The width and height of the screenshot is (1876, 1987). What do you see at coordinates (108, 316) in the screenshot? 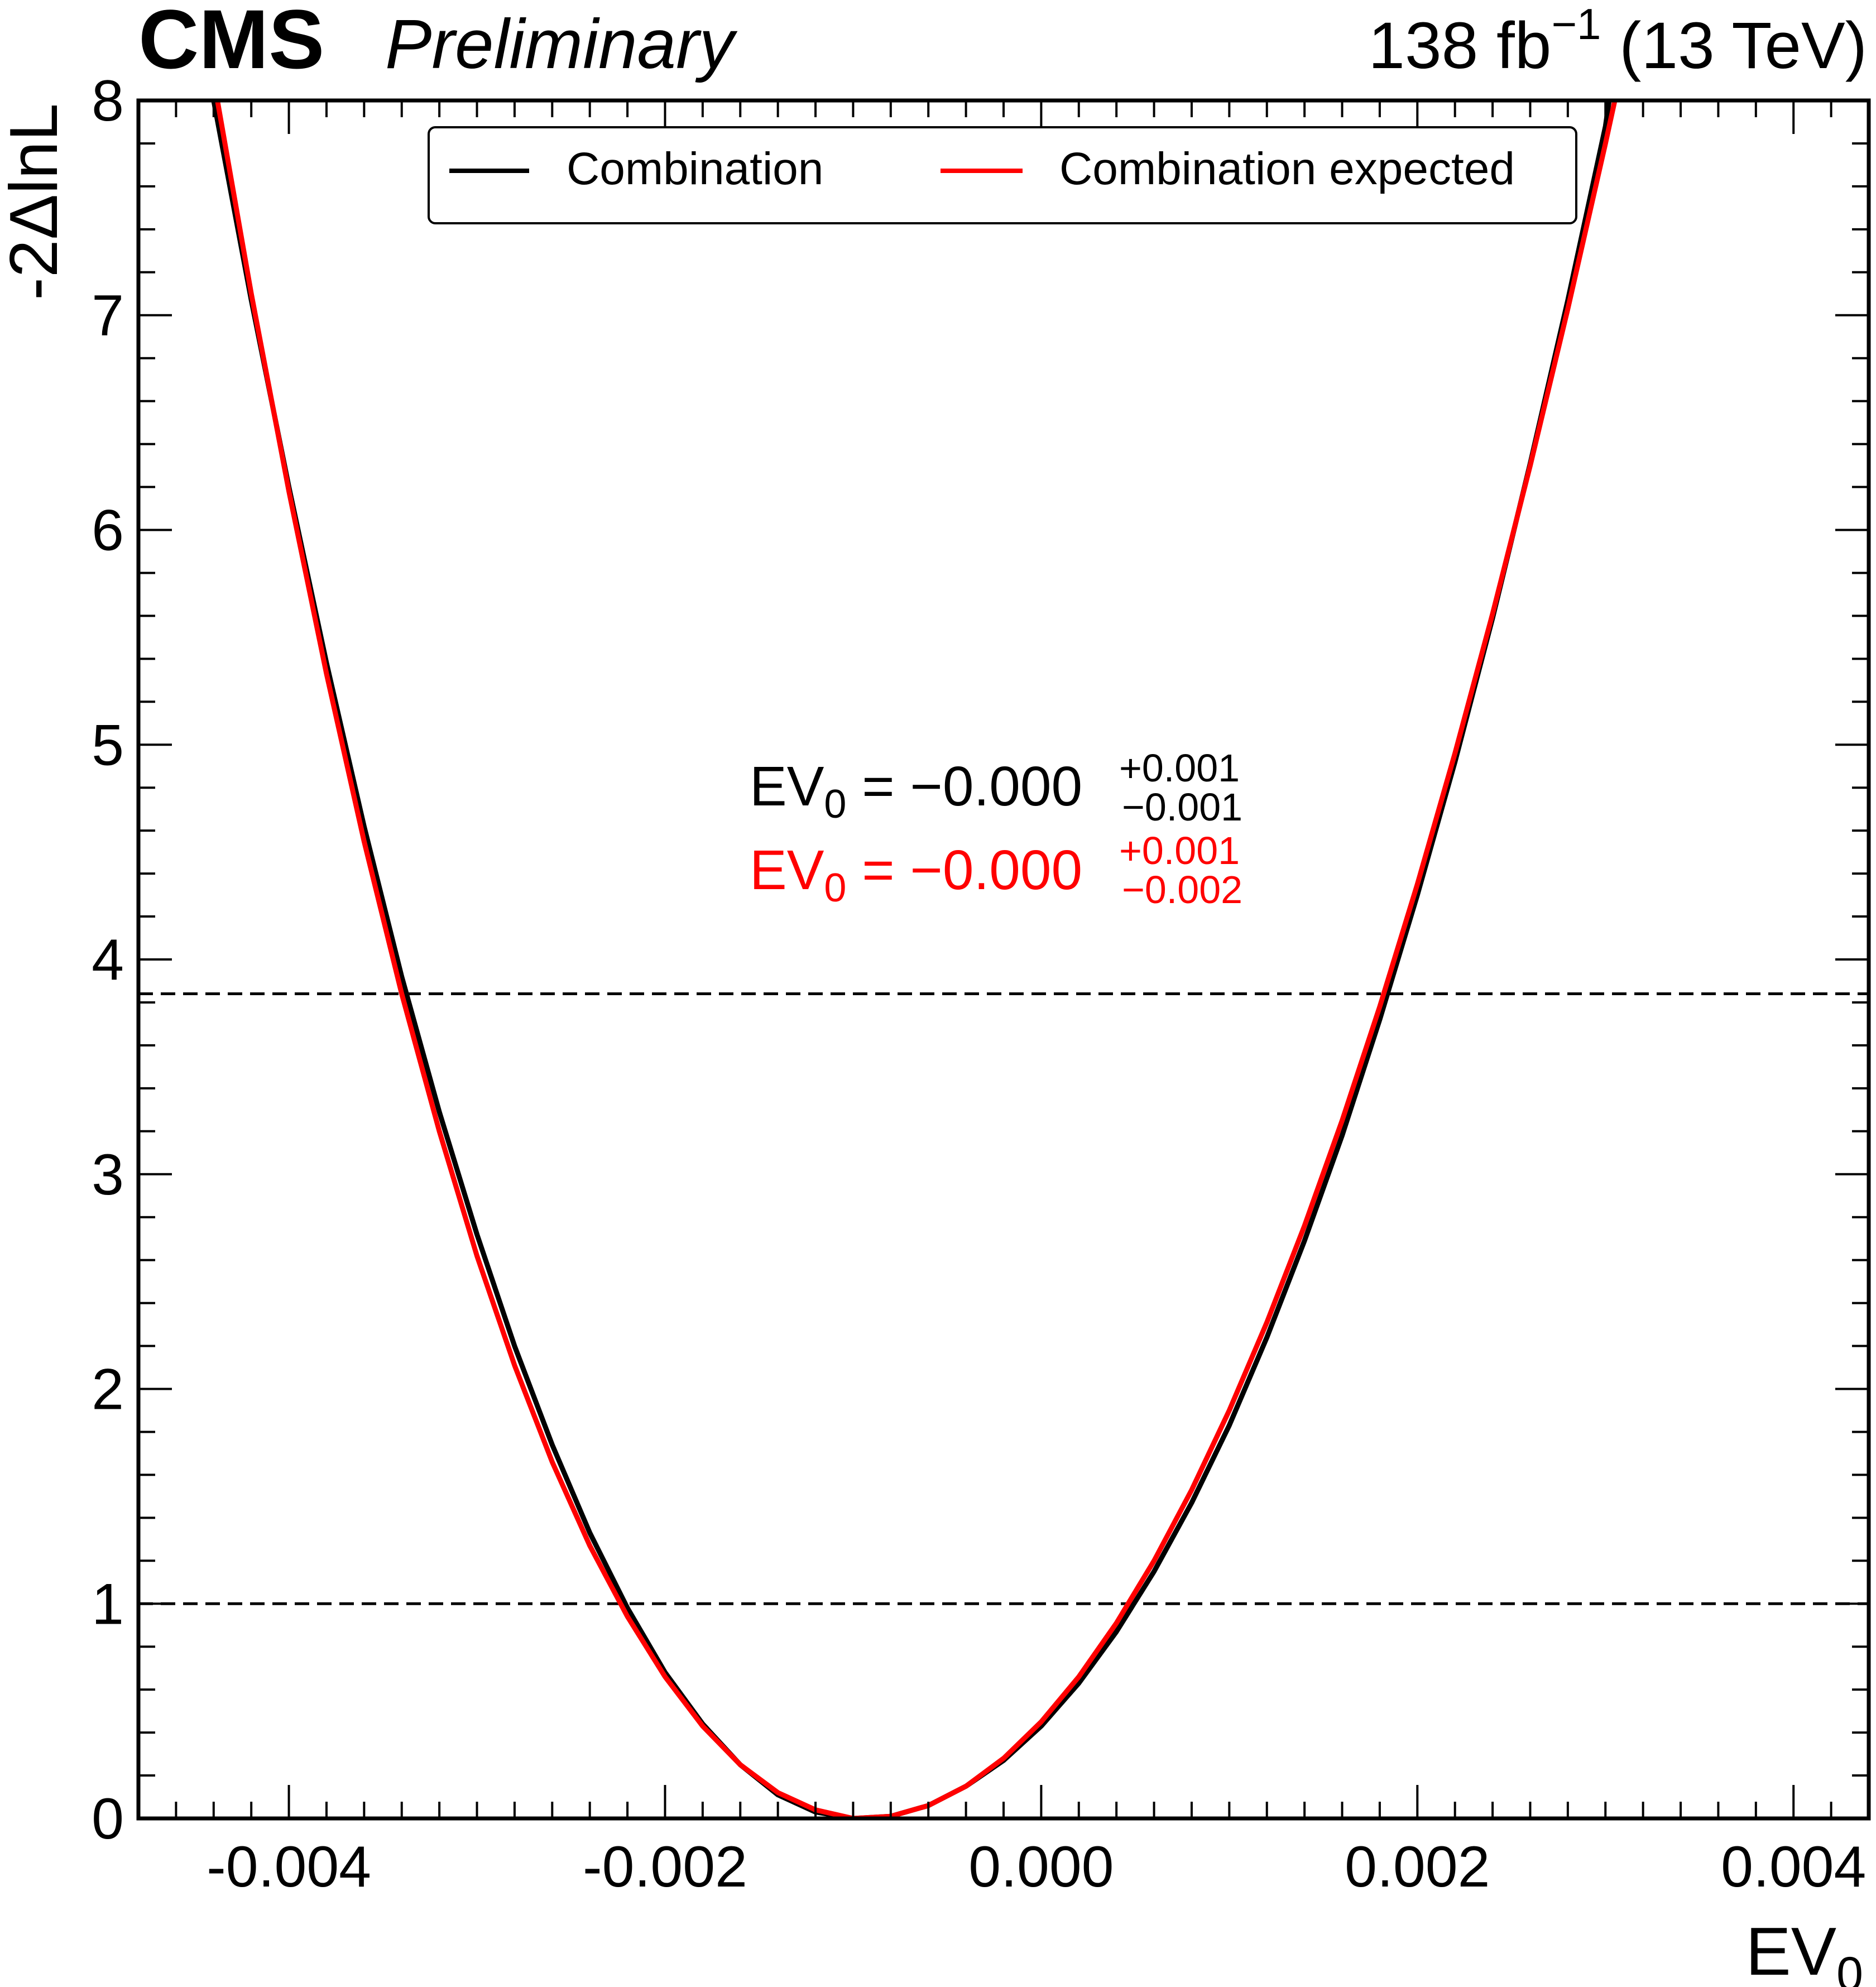
I see `y-tick-label: 7` at bounding box center [108, 316].